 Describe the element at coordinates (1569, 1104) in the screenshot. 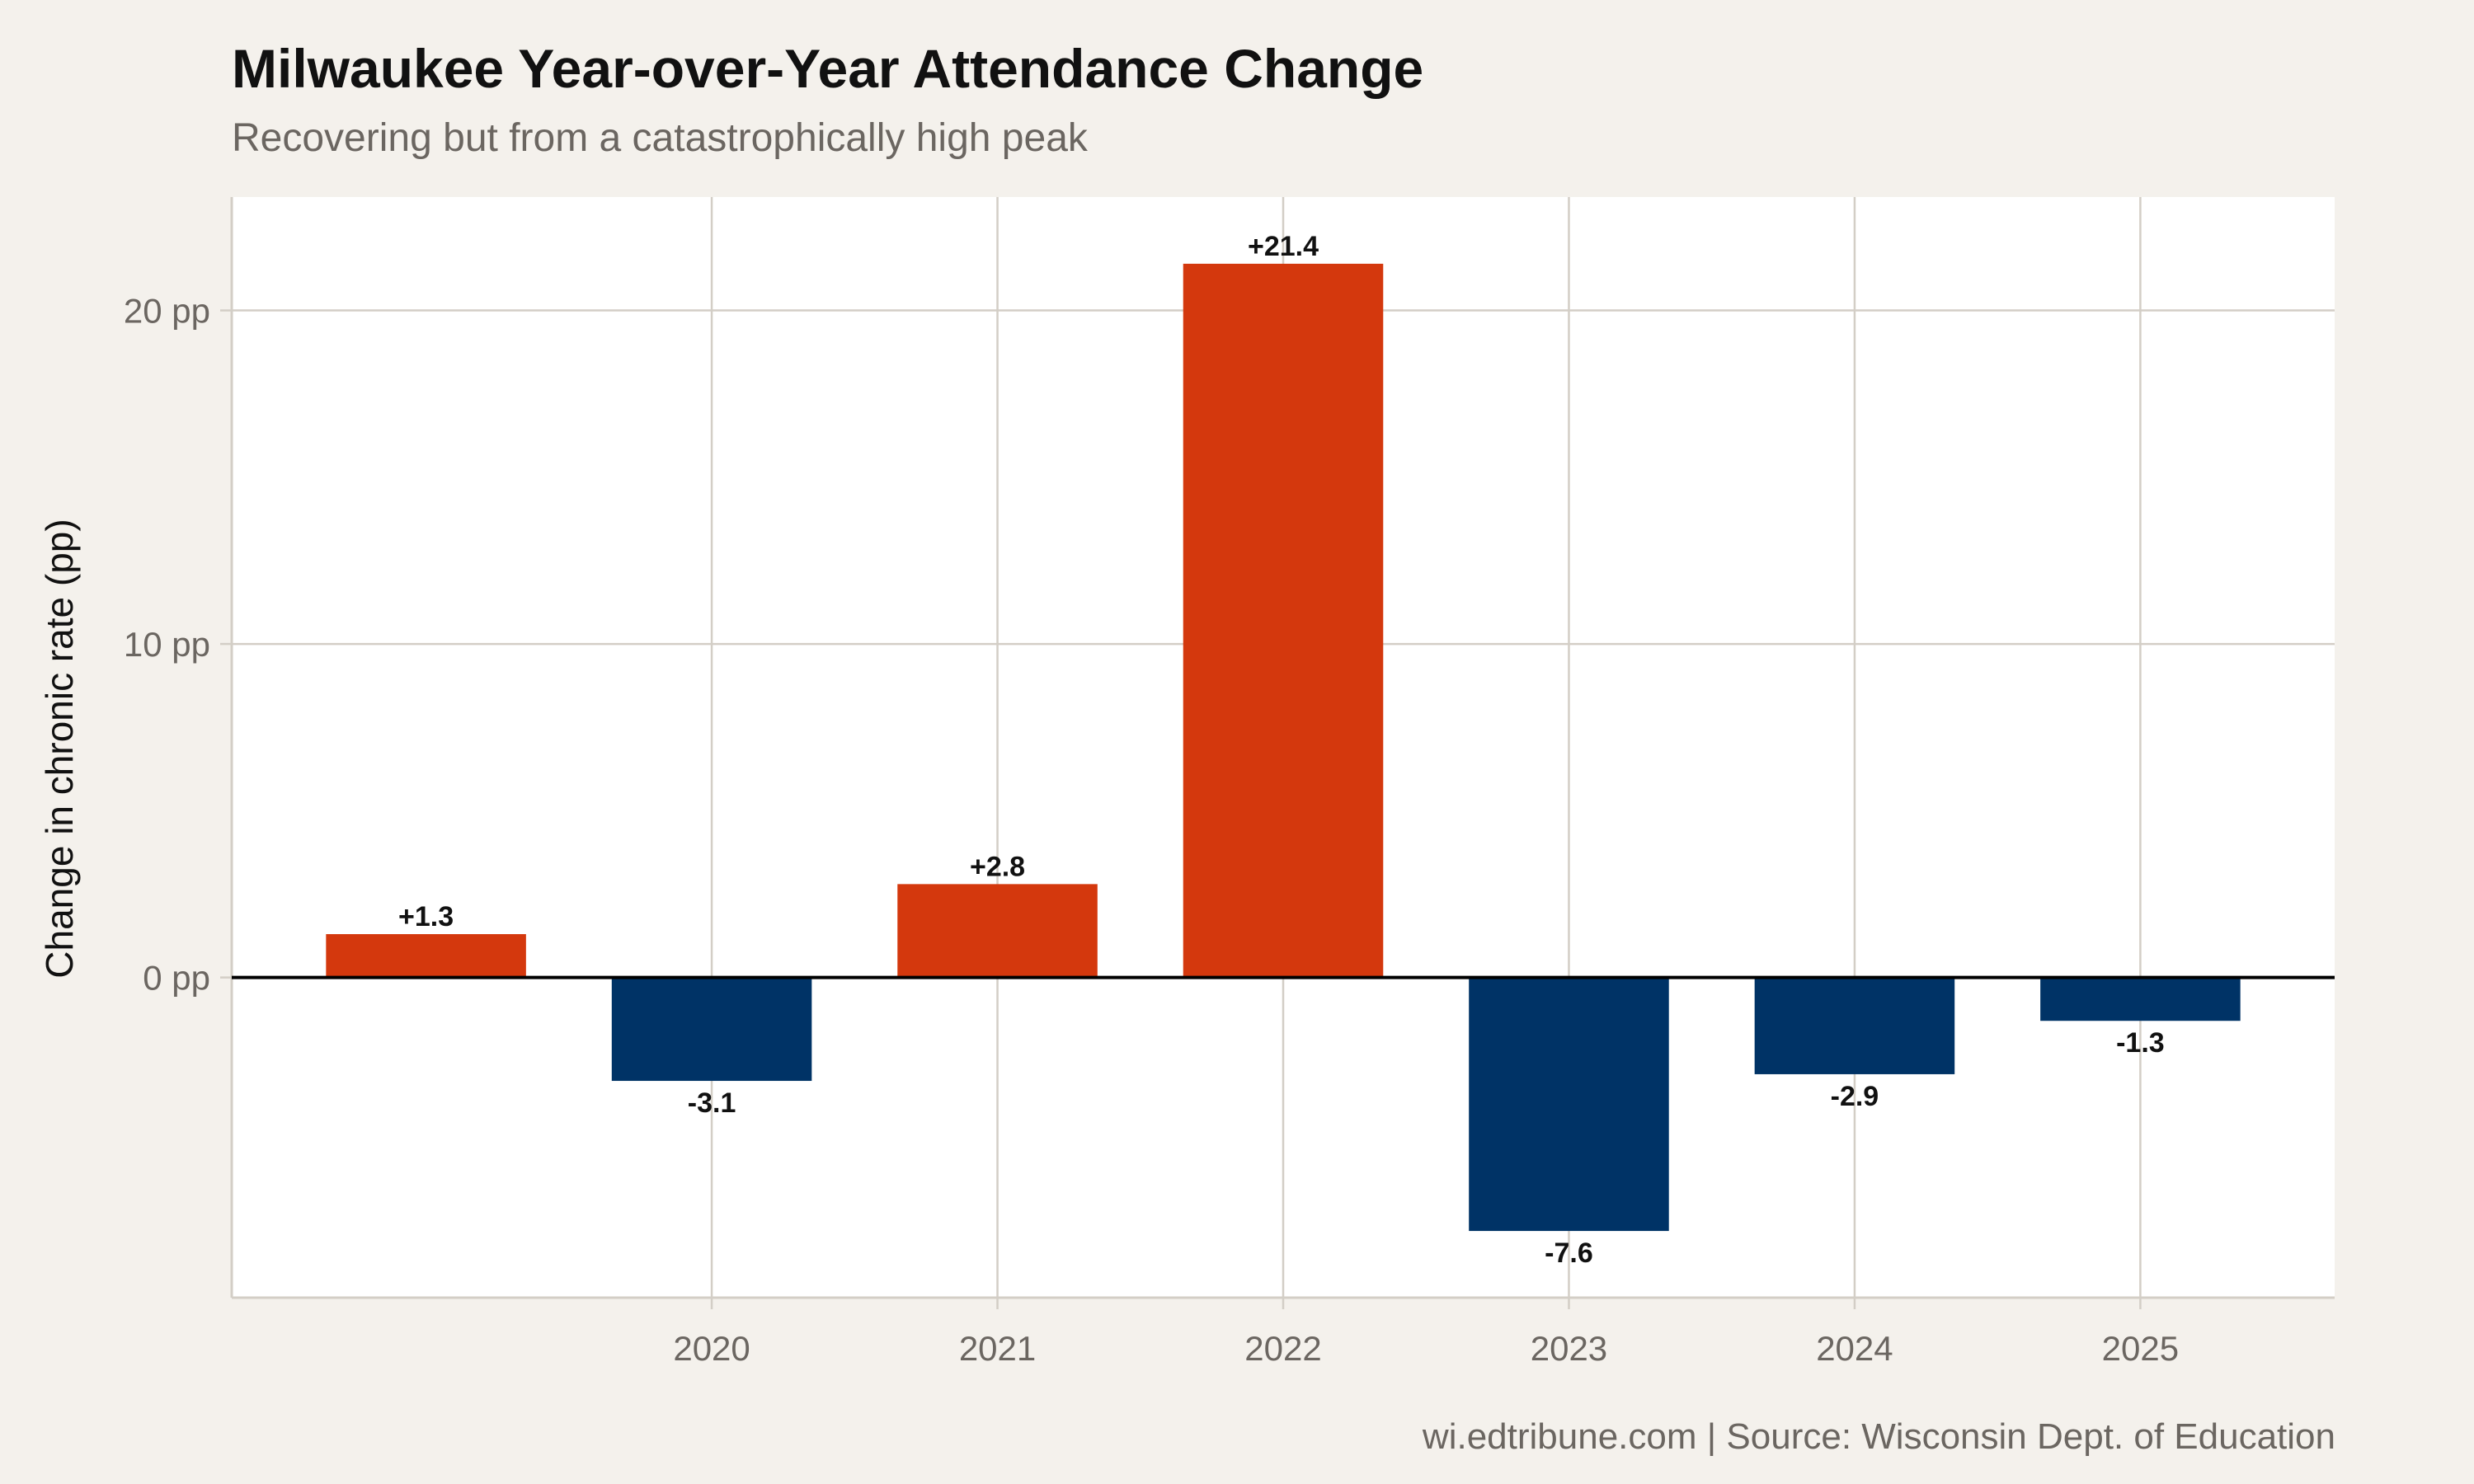

I see `bar-2023` at that location.